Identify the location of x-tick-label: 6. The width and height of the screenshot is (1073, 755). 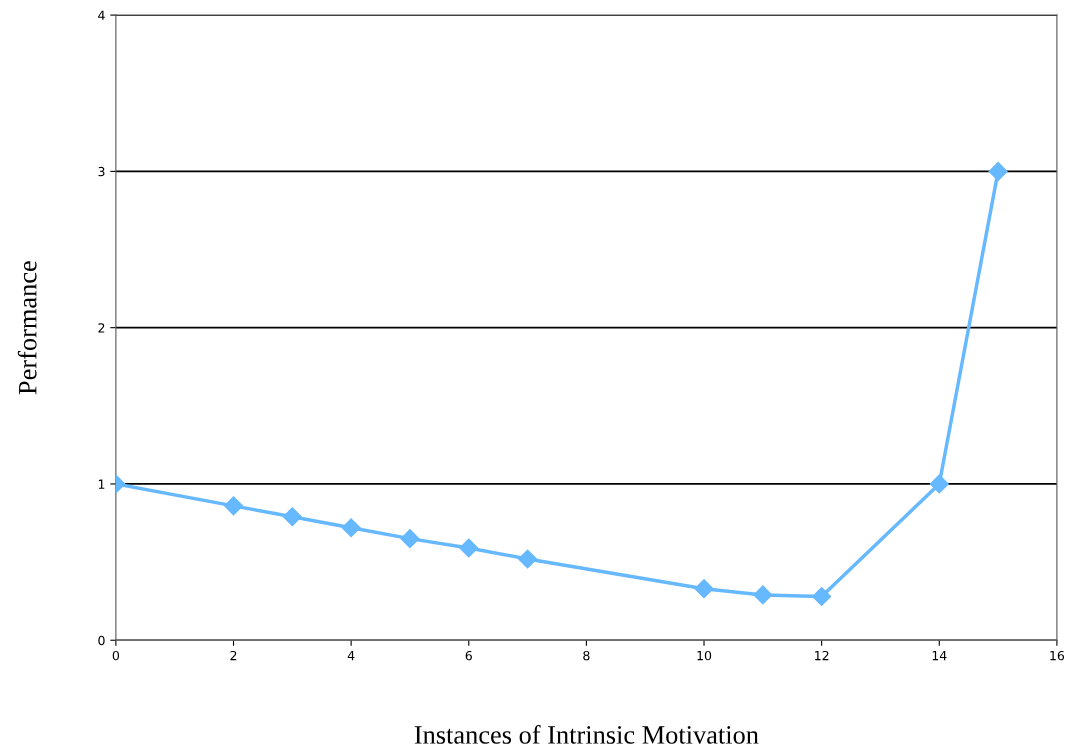
(468, 655).